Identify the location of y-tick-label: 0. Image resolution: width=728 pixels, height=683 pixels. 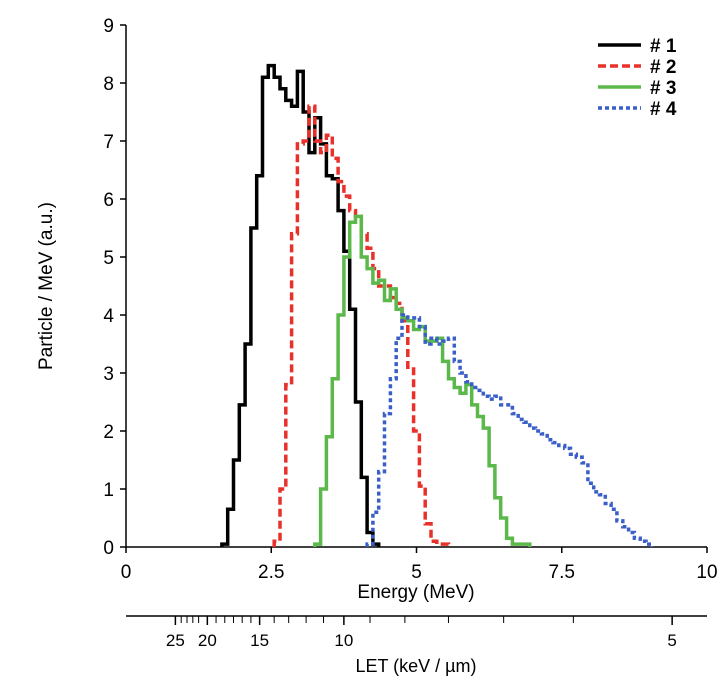
(108, 548).